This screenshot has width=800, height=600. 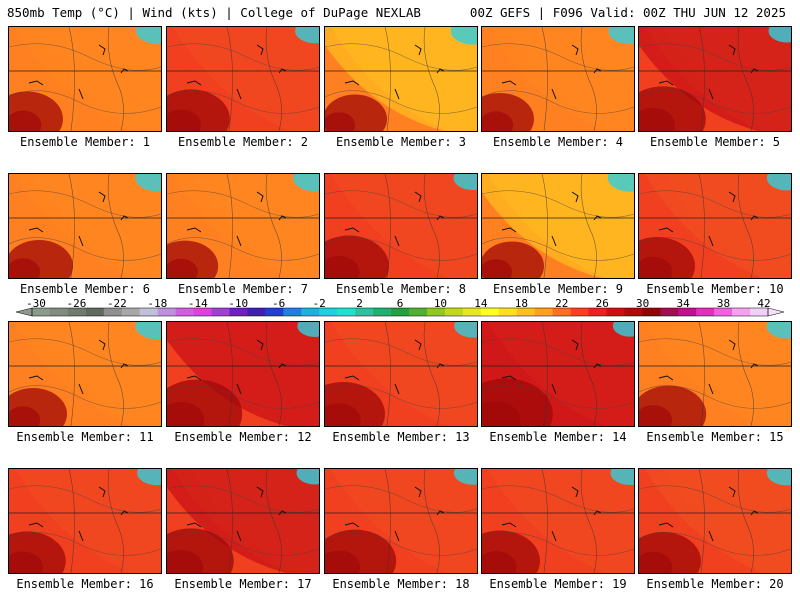 What do you see at coordinates (400, 303) in the screenshot?
I see `colorbar-tick-label: 6` at bounding box center [400, 303].